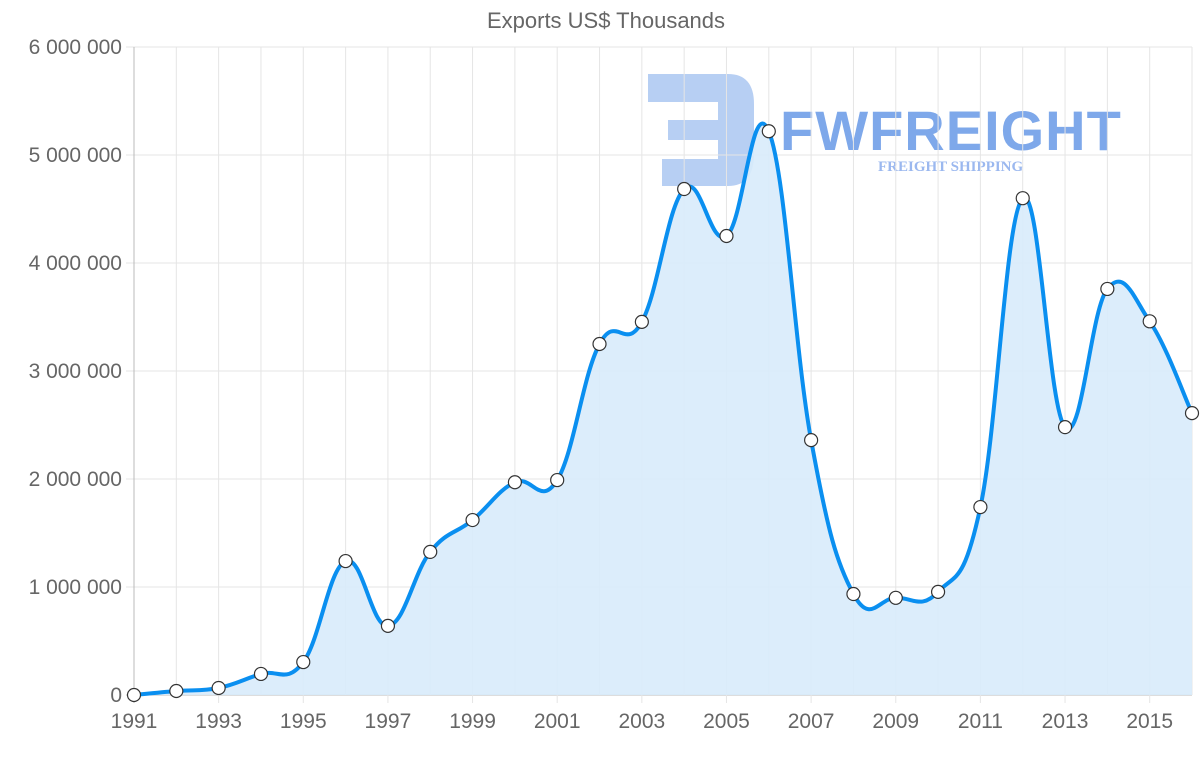  What do you see at coordinates (75, 479) in the screenshot?
I see `y-tick-label: 2 000 000` at bounding box center [75, 479].